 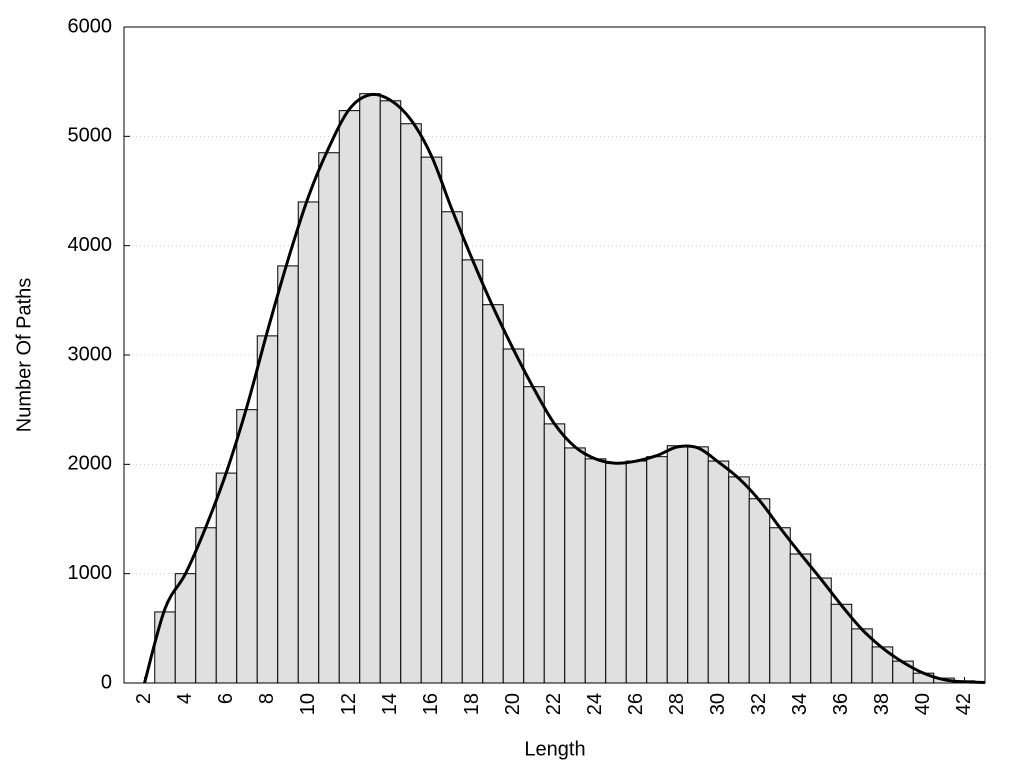 I want to click on x-tick-label: 16, so click(x=431, y=704).